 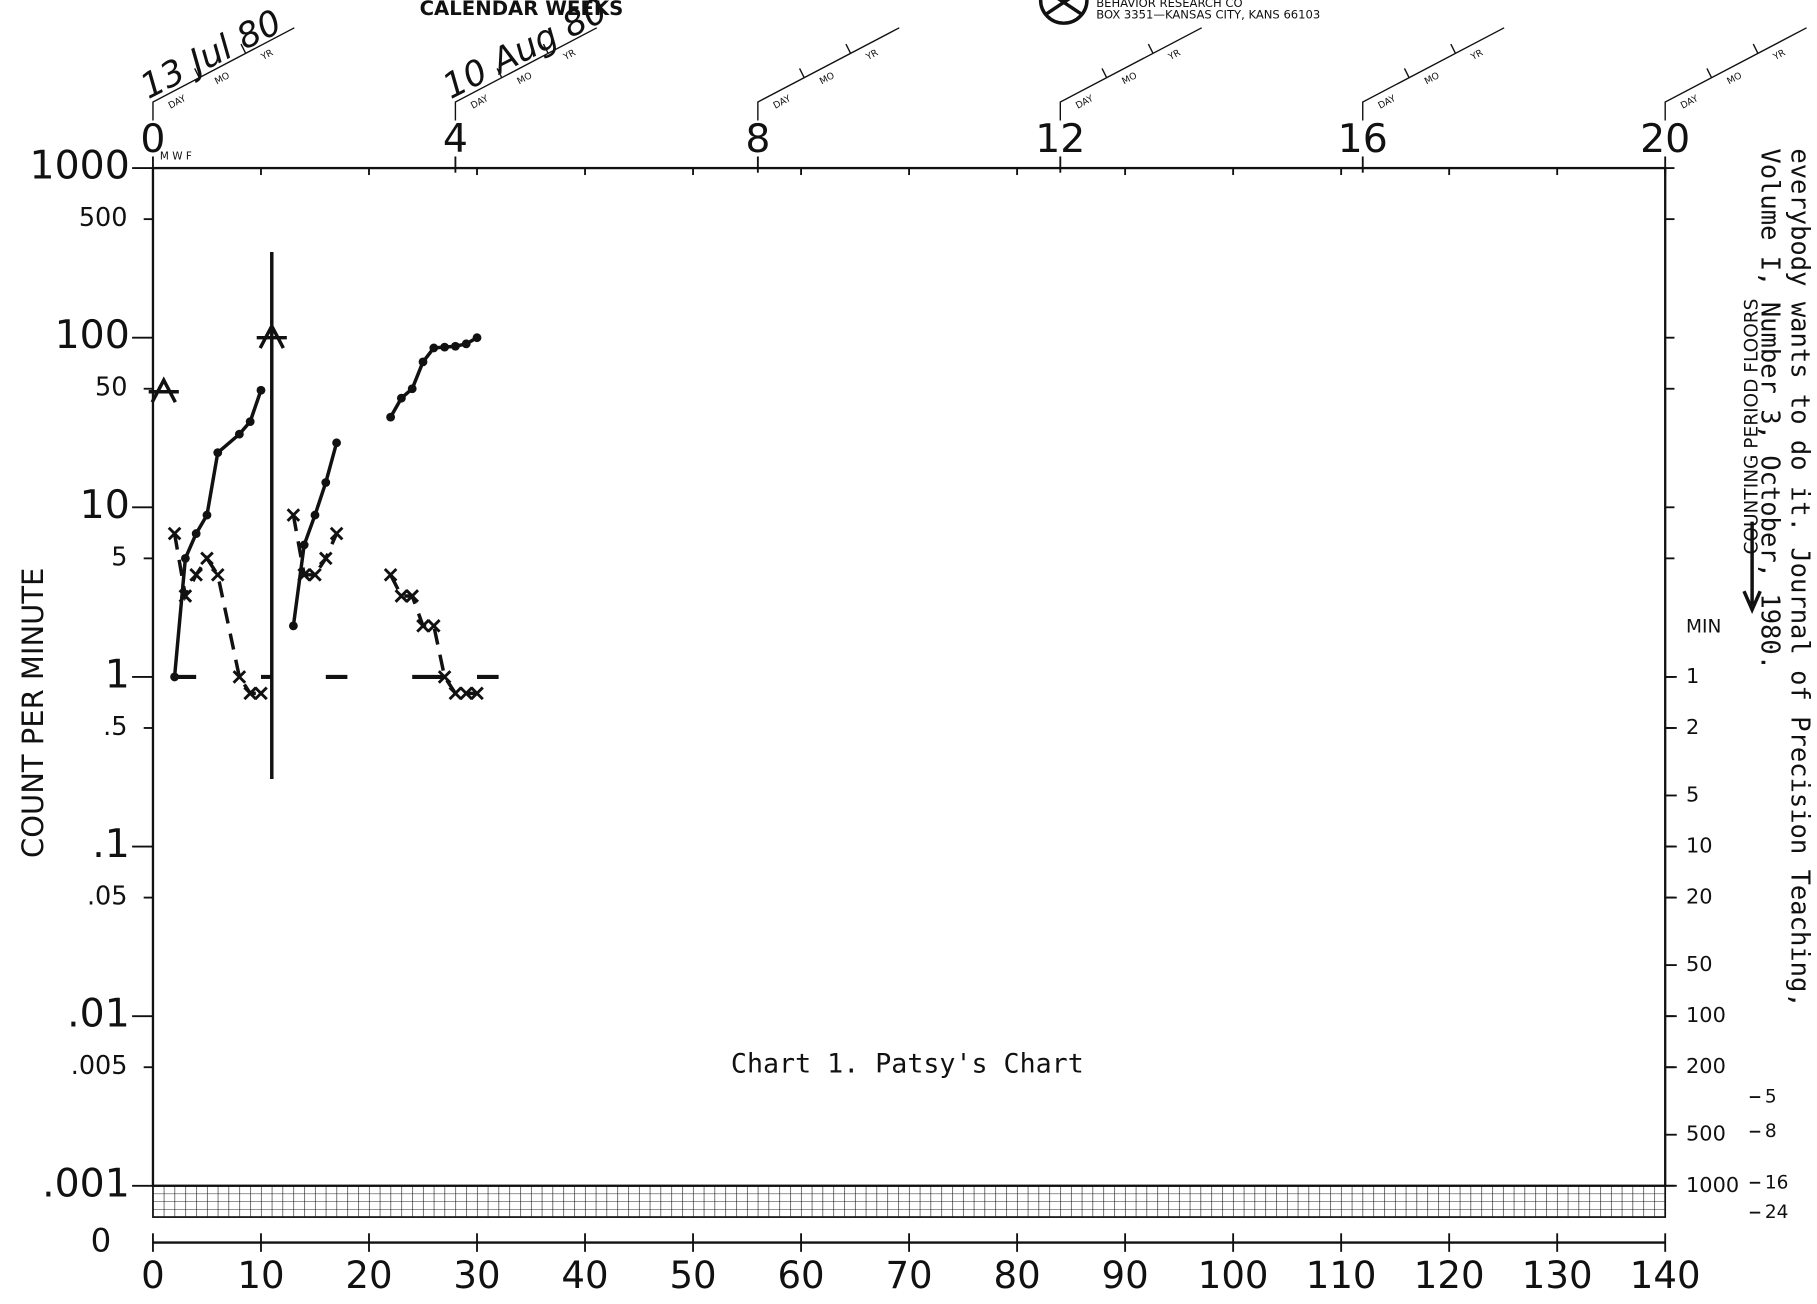 I want to click on x-tick-label: 20, so click(x=368, y=1275).